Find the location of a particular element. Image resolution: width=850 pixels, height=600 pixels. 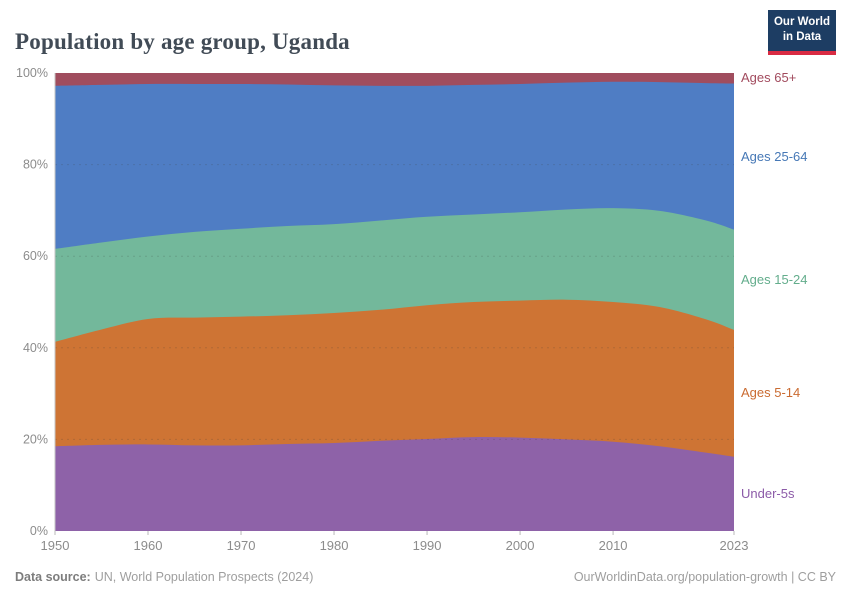

y-axis-tick-label: 80% is located at coordinates (35, 165).